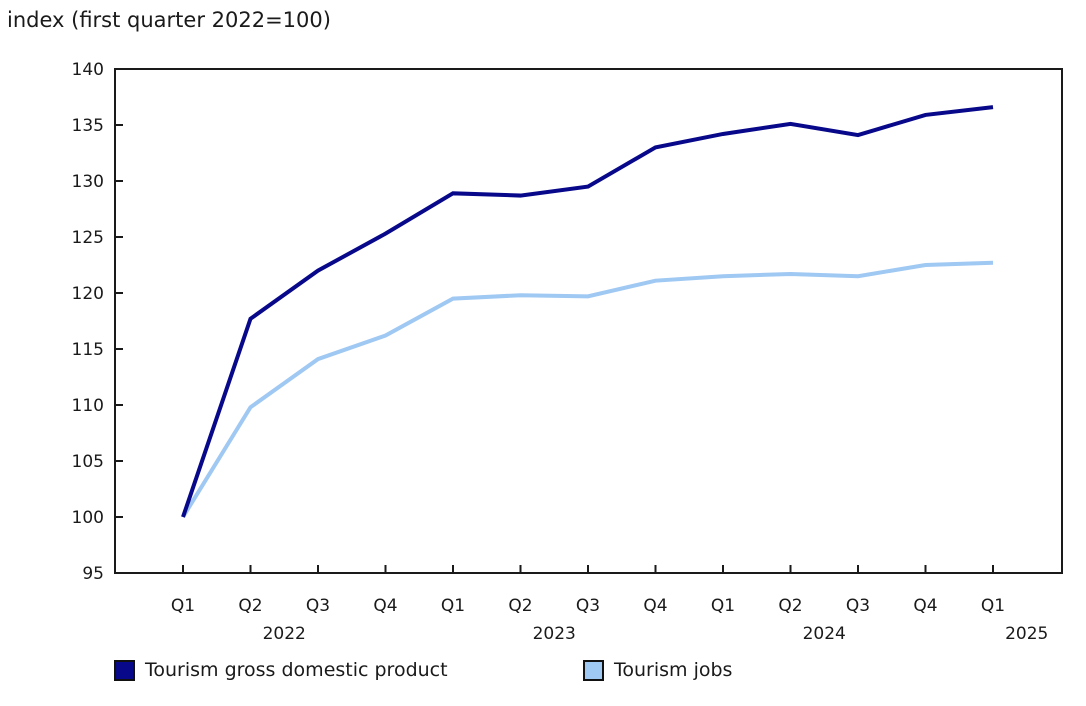 The image size is (1086, 706). Describe the element at coordinates (824, 634) in the screenshot. I see `x-year-label: 2024` at that location.